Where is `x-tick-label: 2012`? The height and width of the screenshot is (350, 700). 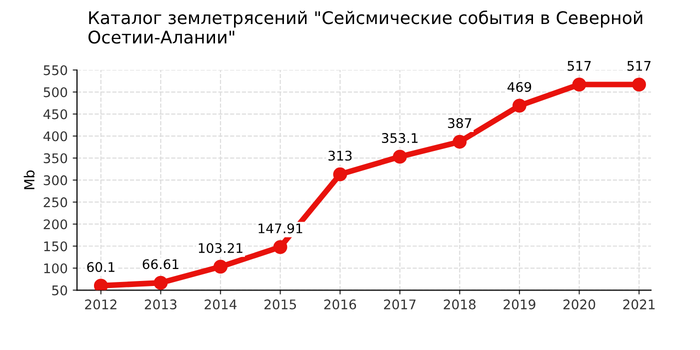
x-tick-label: 2012 is located at coordinates (100, 304).